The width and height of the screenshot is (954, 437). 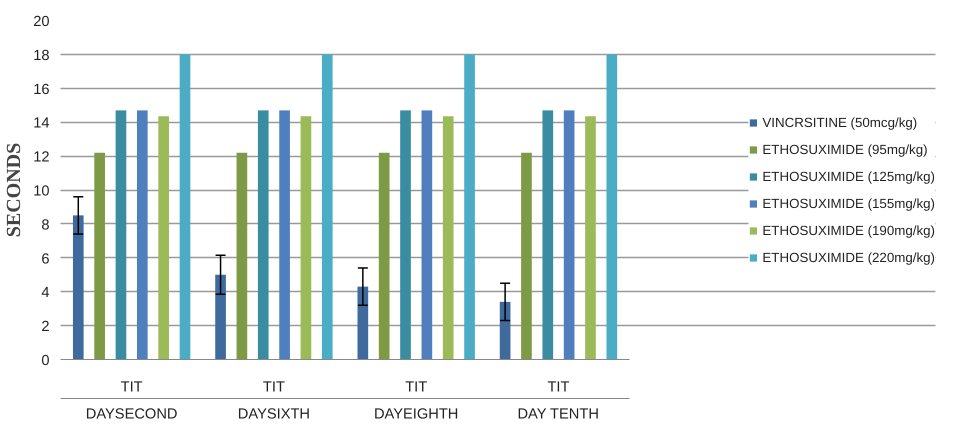 I want to click on y-tick-label: 4, so click(x=45, y=293).